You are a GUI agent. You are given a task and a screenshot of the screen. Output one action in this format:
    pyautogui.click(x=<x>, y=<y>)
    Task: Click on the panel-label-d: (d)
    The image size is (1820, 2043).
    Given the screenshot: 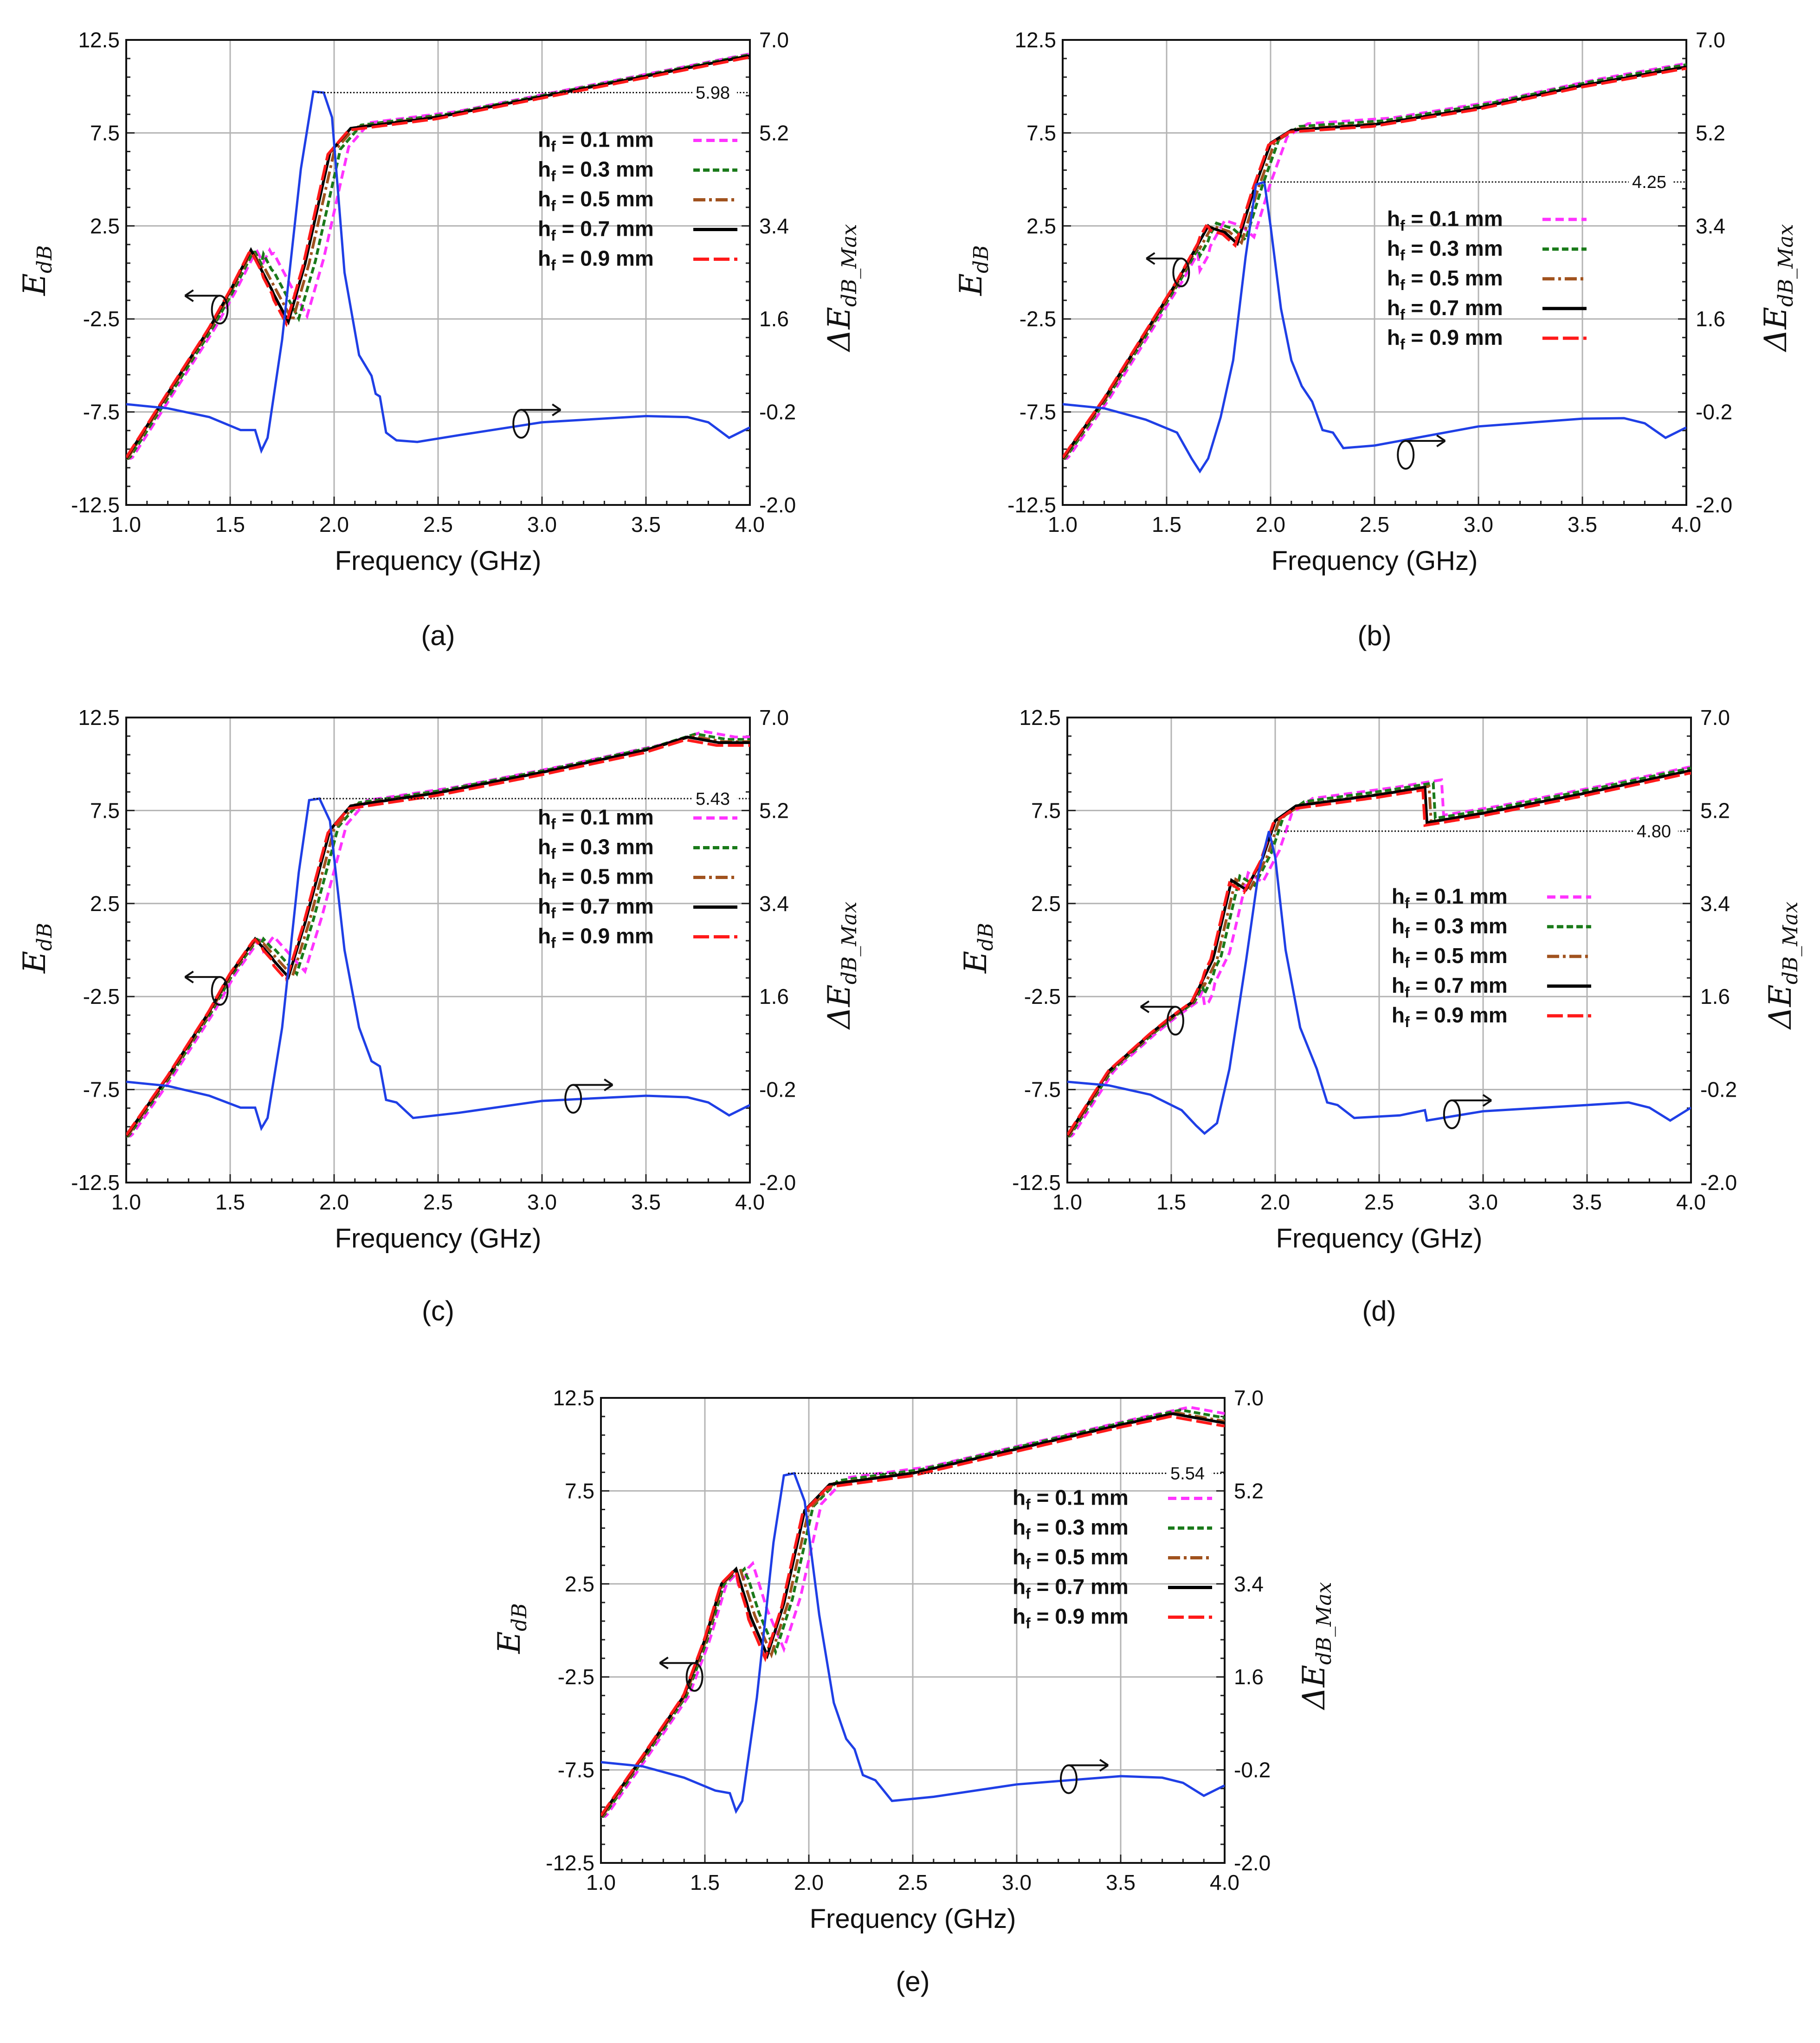 What is the action you would take?
    pyautogui.click(x=1379, y=1310)
    